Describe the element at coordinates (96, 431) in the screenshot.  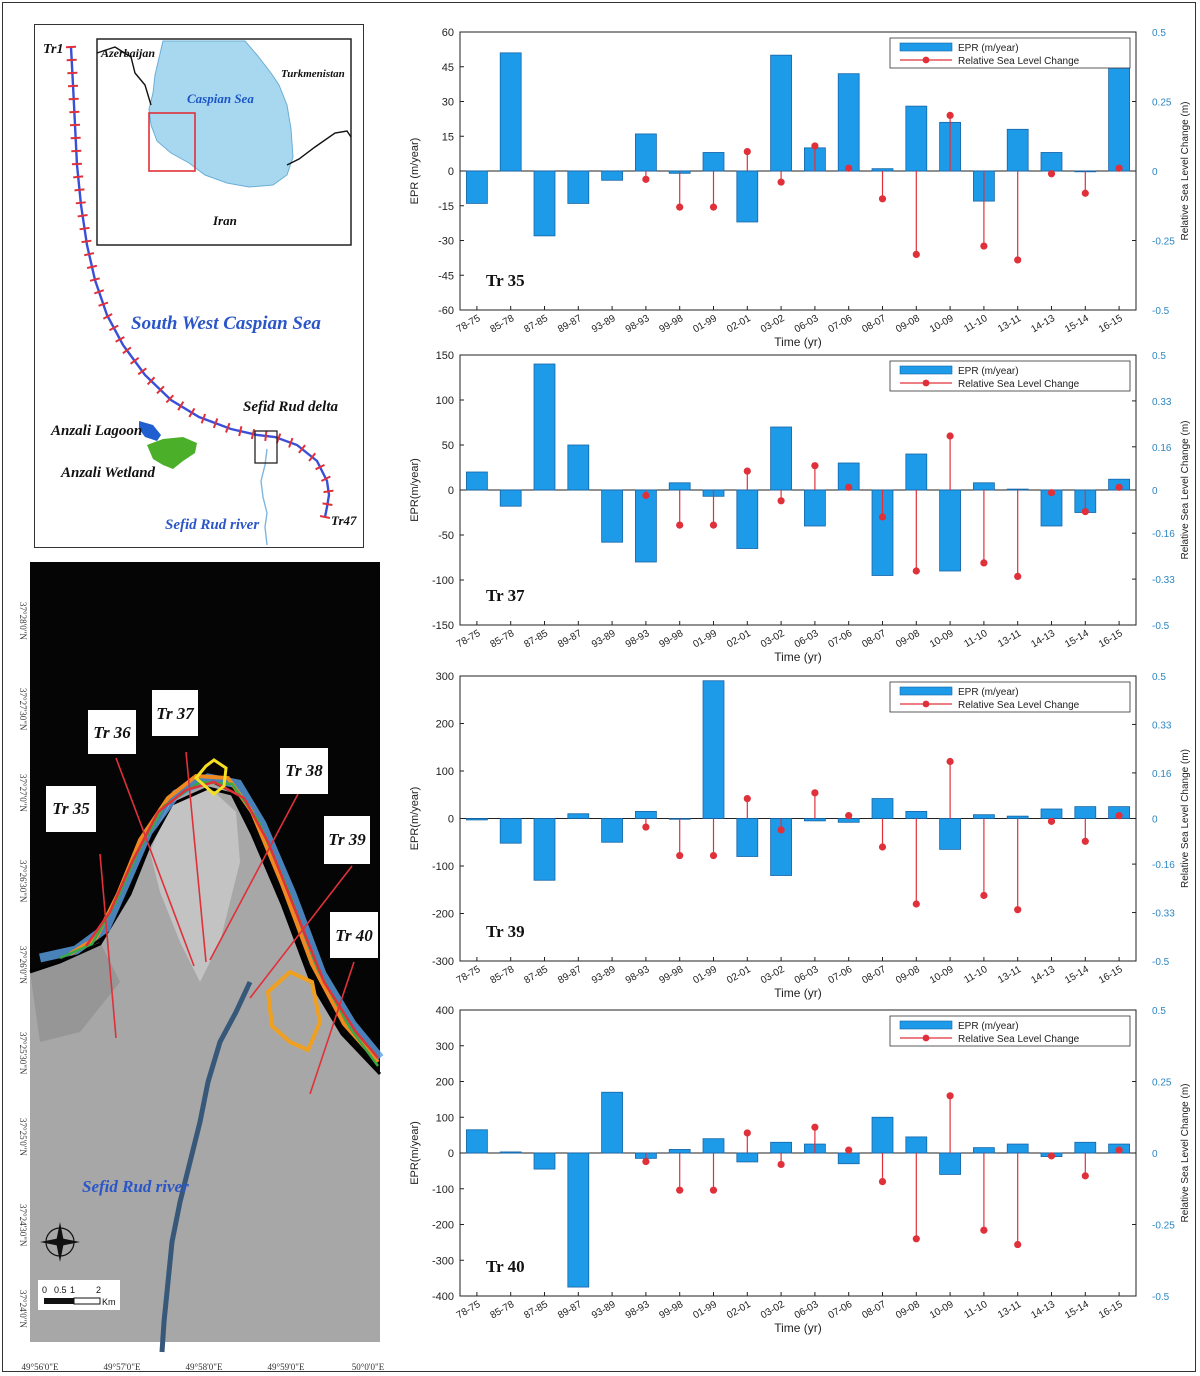
I see `label-anzali-lagoon: Anzali Lagoon` at that location.